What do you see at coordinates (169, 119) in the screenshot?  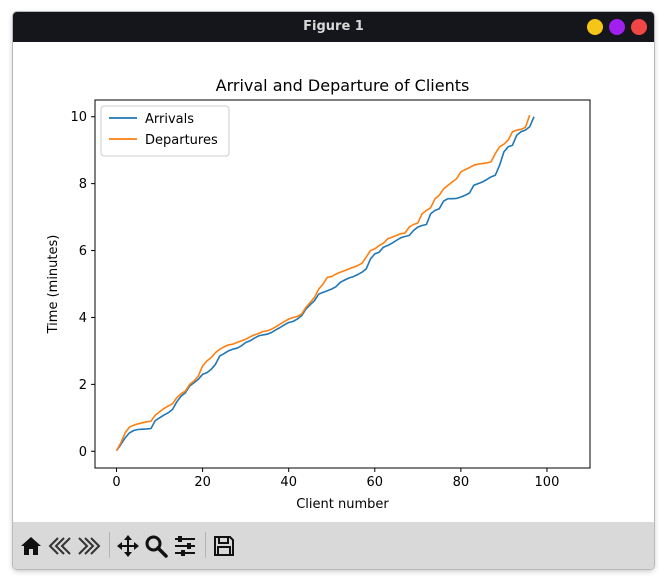 I see `legend-label-arrivals: Arrivals` at bounding box center [169, 119].